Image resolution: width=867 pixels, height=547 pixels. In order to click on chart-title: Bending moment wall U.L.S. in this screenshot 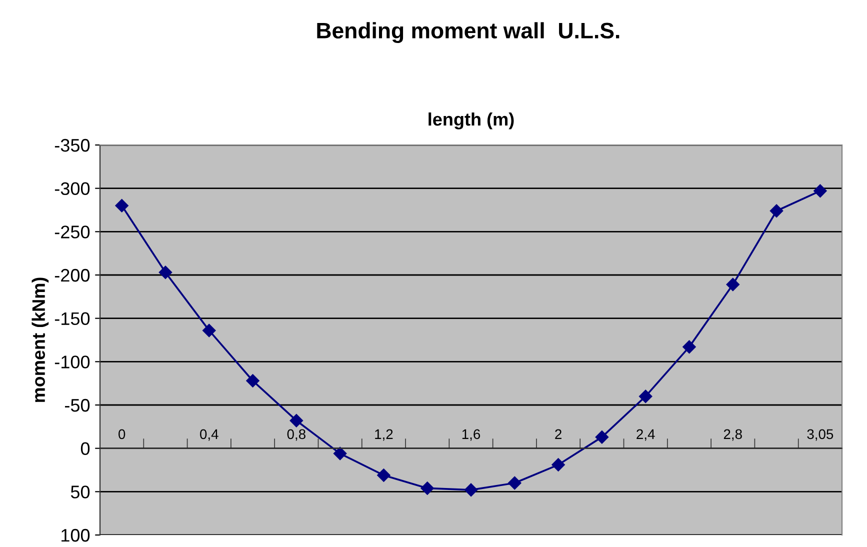, I will do `click(468, 32)`.